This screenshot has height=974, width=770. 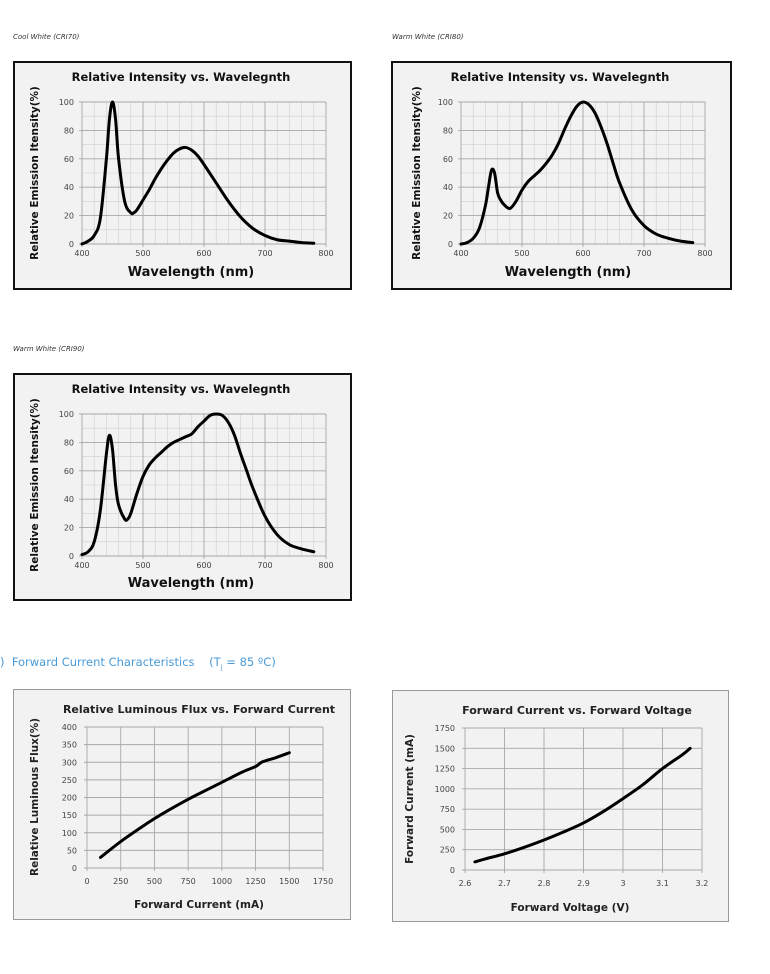 What do you see at coordinates (445, 728) in the screenshot?
I see `y-tick-label: 1750` at bounding box center [445, 728].